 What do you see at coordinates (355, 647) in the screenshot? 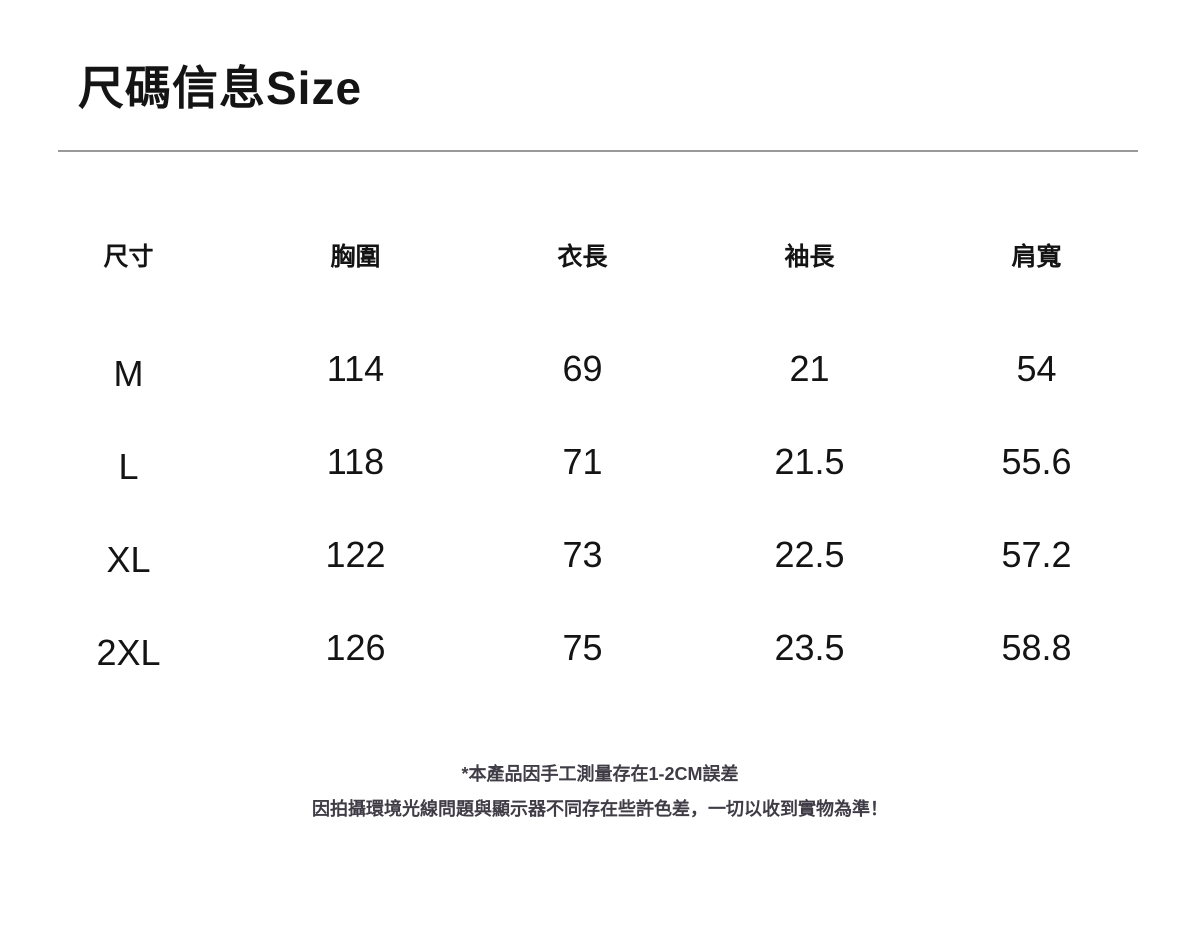
I see `chest-value: 126` at bounding box center [355, 647].